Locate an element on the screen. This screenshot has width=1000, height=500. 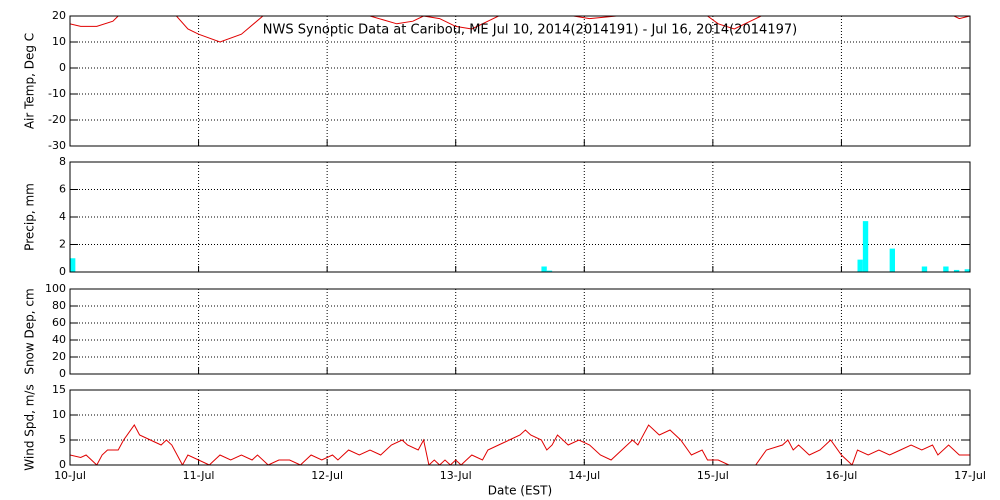
x-tick-label: 16-Jul is located at coordinates (841, 475).